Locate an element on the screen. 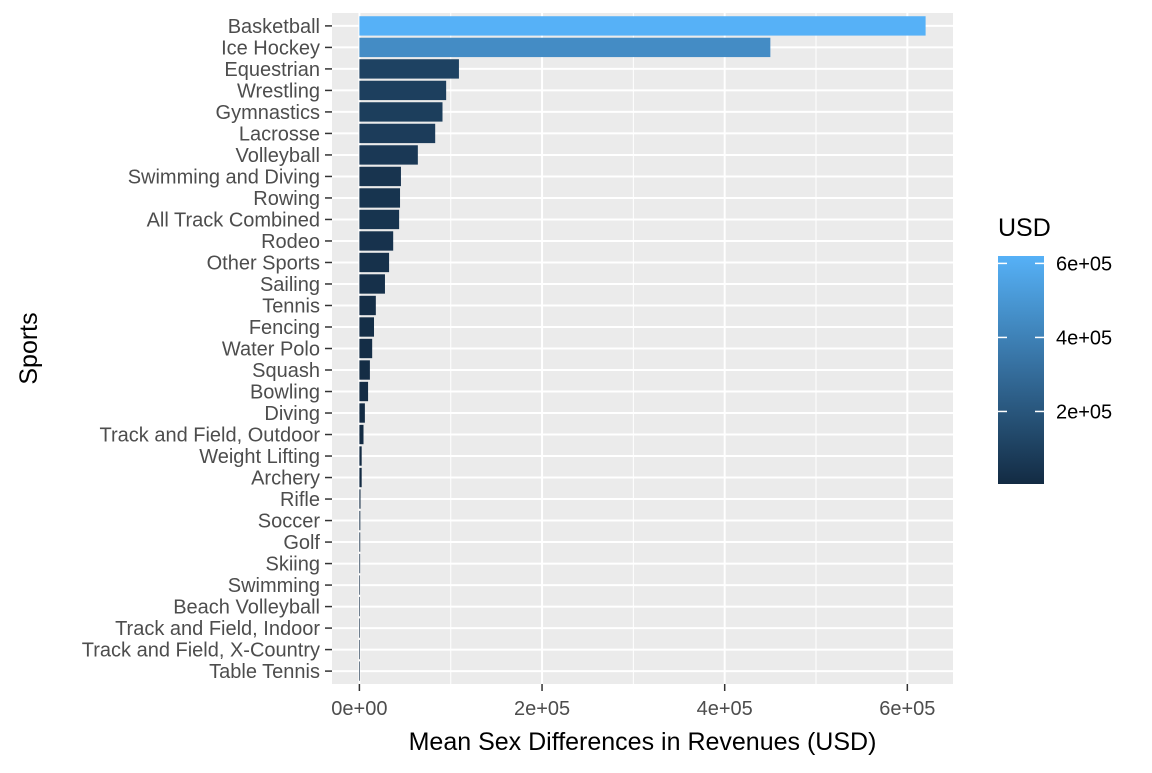  legend-ticks: 2e+05 4e+05 6e+05 is located at coordinates (1055, 338).